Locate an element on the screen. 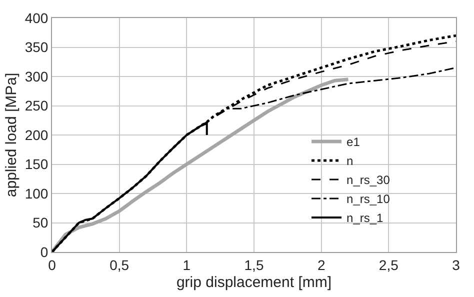 The width and height of the screenshot is (474, 297). y-tick-label: 100 is located at coordinates (36, 193).